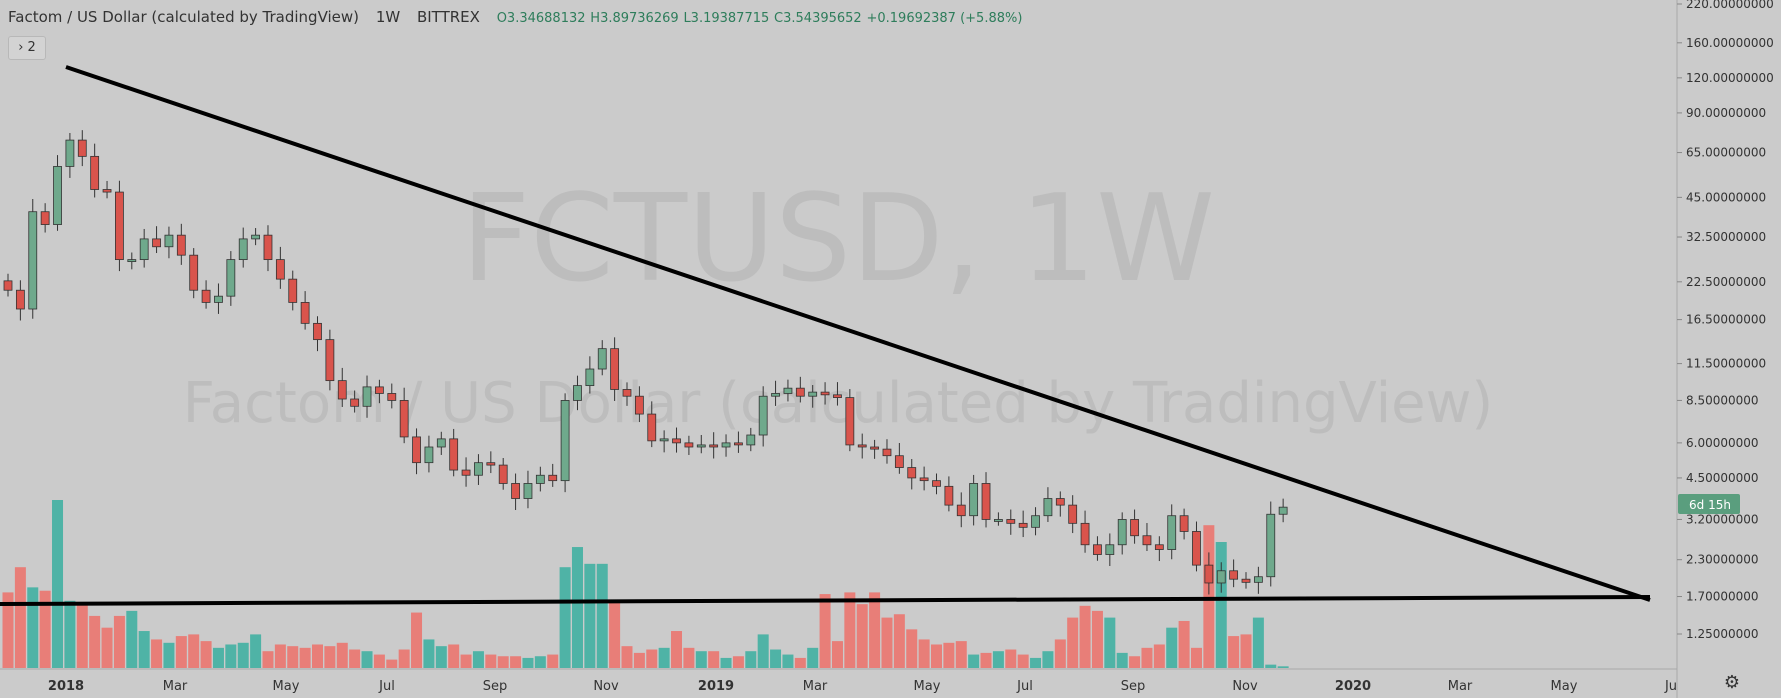 The height and width of the screenshot is (698, 1781). Describe the element at coordinates (815, 686) in the screenshot. I see `time-tick-label: Mar` at that location.